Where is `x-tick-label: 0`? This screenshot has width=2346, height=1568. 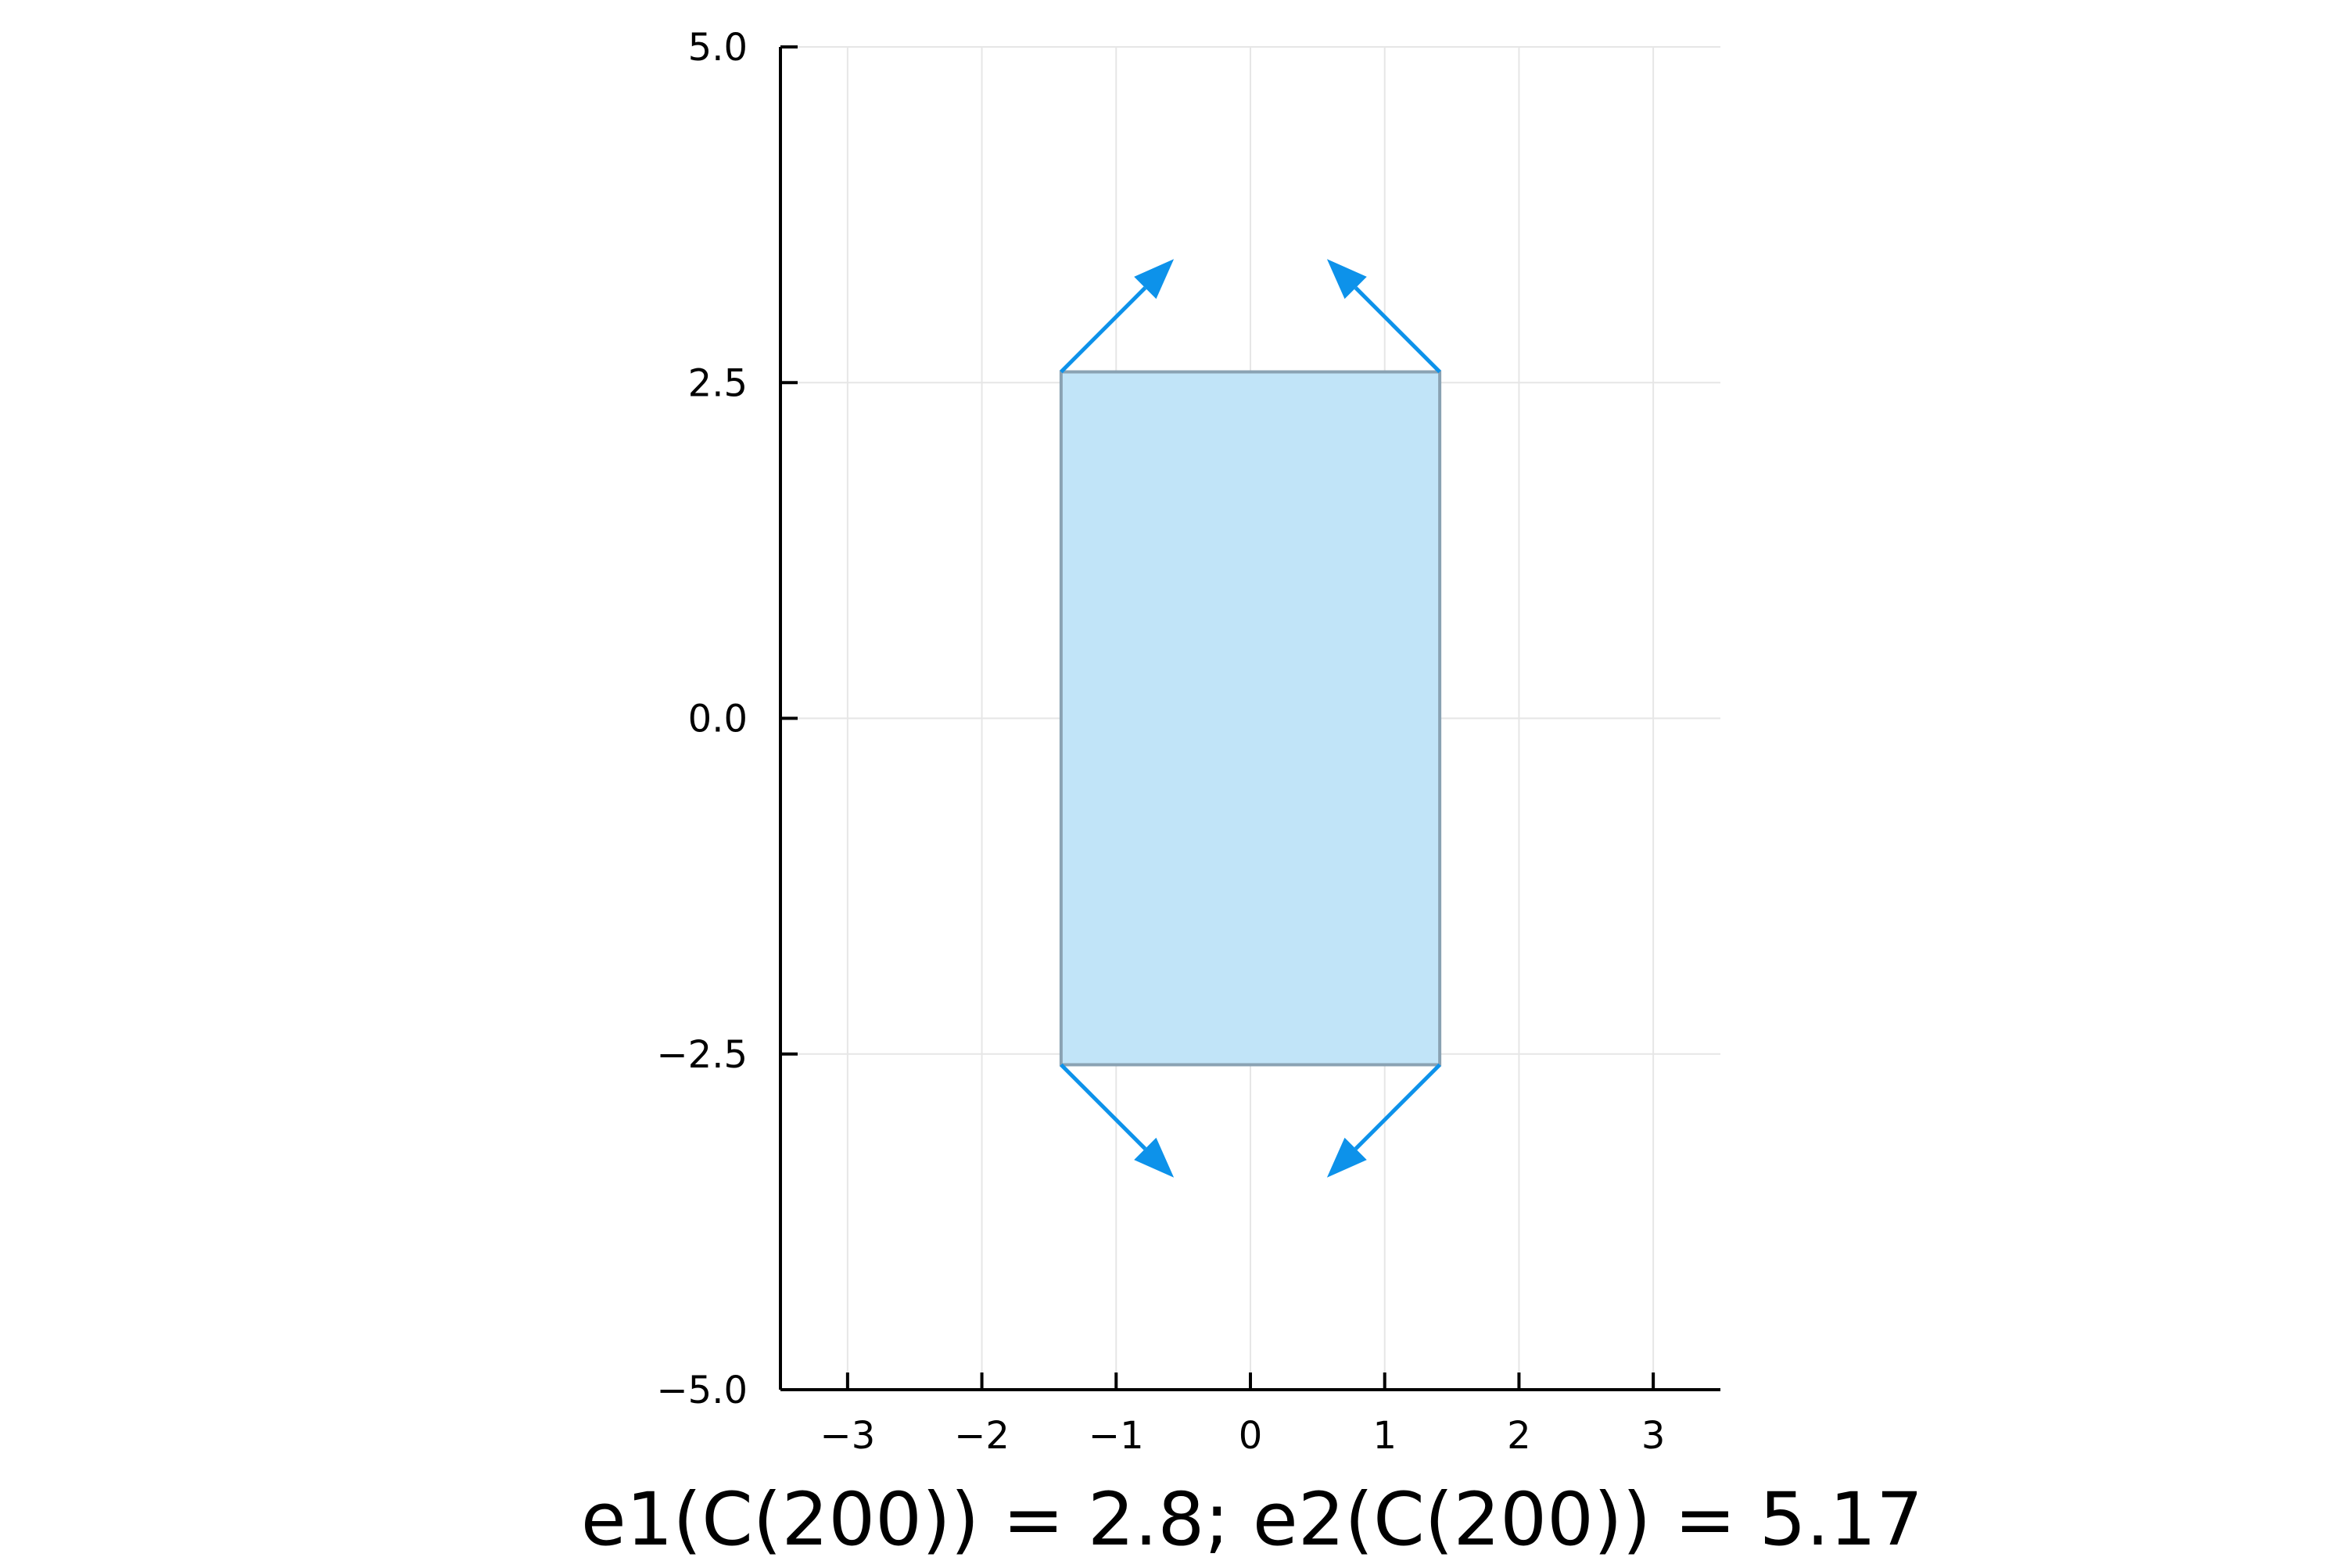 x-tick-label: 0 is located at coordinates (1251, 1436).